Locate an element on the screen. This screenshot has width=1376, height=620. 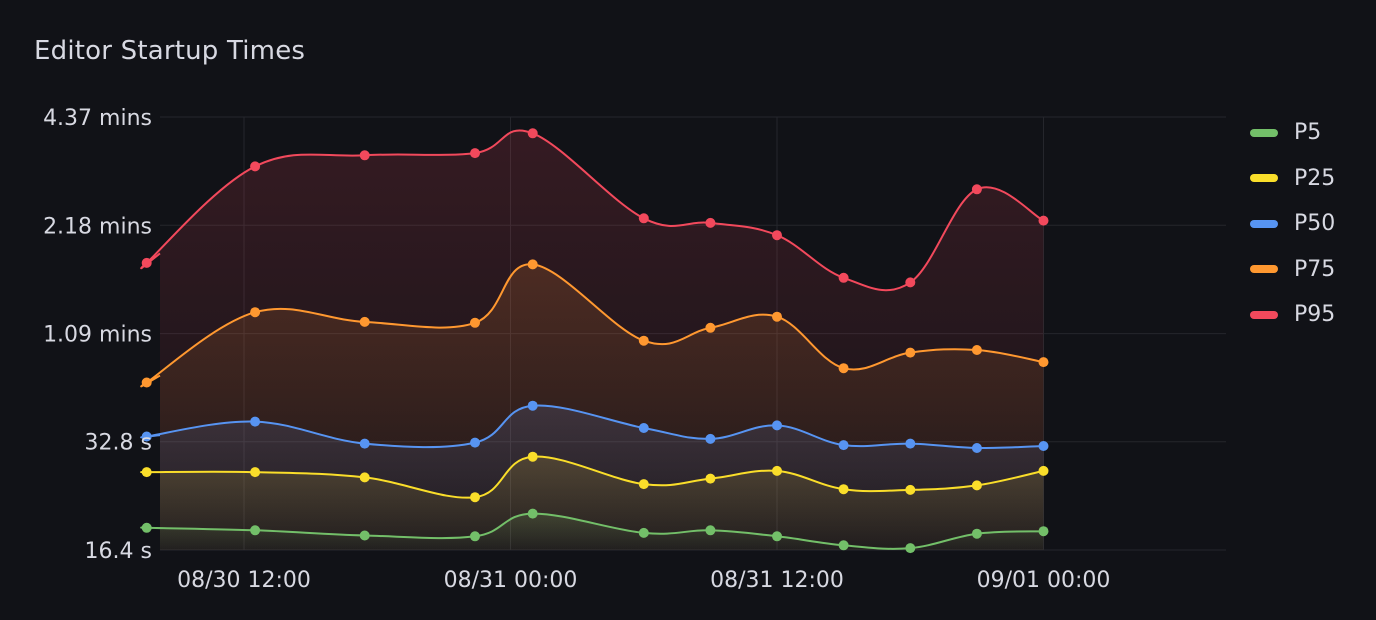
legend-label: P95 is located at coordinates (1315, 315).